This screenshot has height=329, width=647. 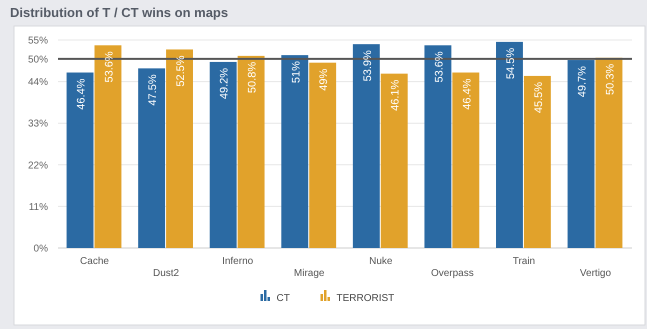 What do you see at coordinates (381, 261) in the screenshot?
I see `x-tick-label: Nuke` at bounding box center [381, 261].